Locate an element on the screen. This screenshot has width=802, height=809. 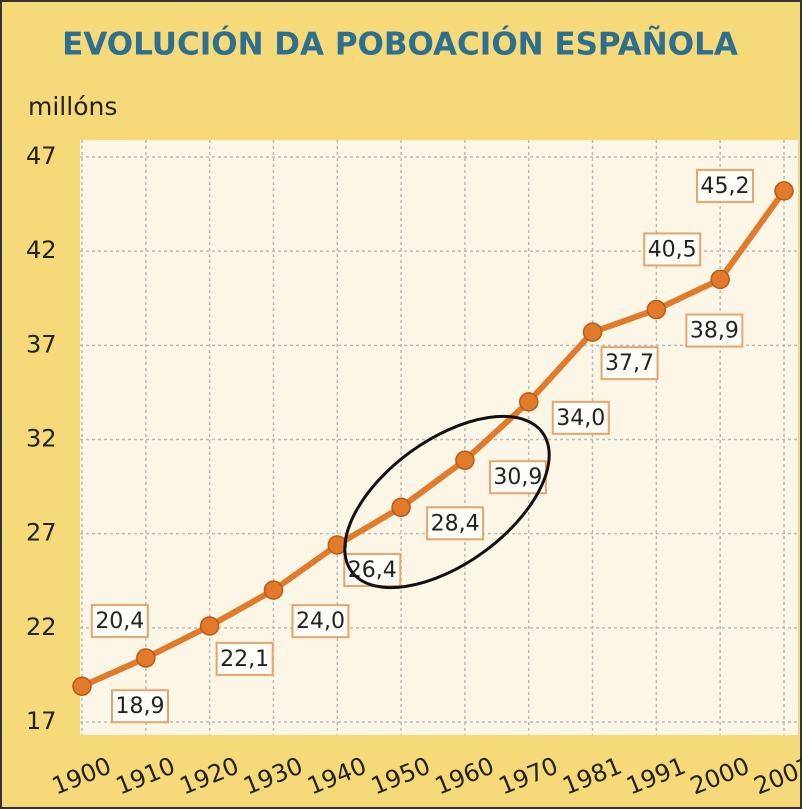
value-label: 30,9 is located at coordinates (517, 477).